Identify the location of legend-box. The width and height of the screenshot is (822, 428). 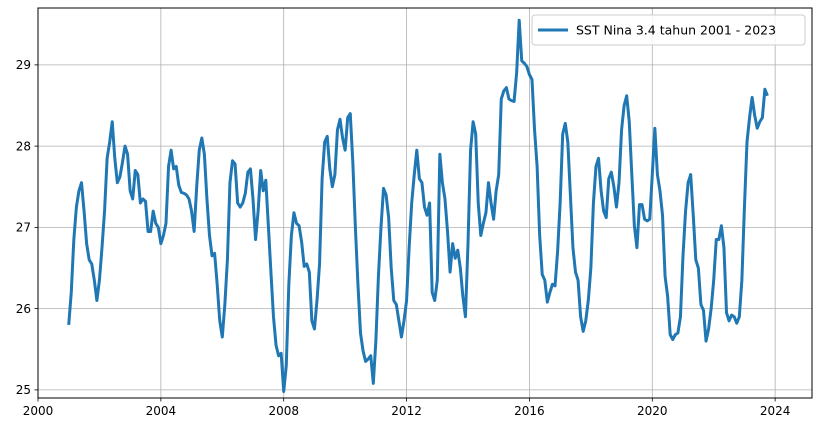
(668, 30).